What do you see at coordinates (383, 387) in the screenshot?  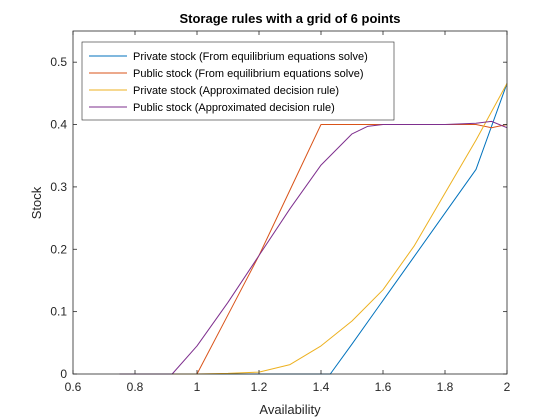 I see `x-tick-label: 1.6` at bounding box center [383, 387].